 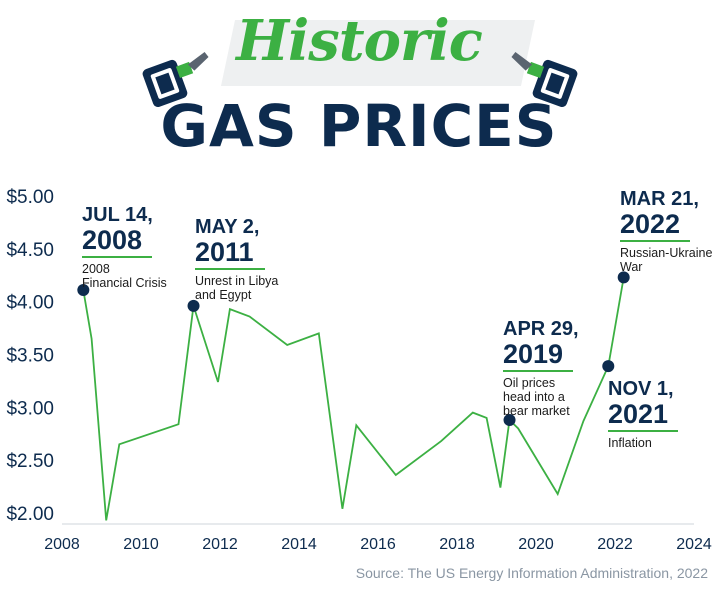 What do you see at coordinates (30, 250) in the screenshot?
I see `y-tick-label: $4.50` at bounding box center [30, 250].